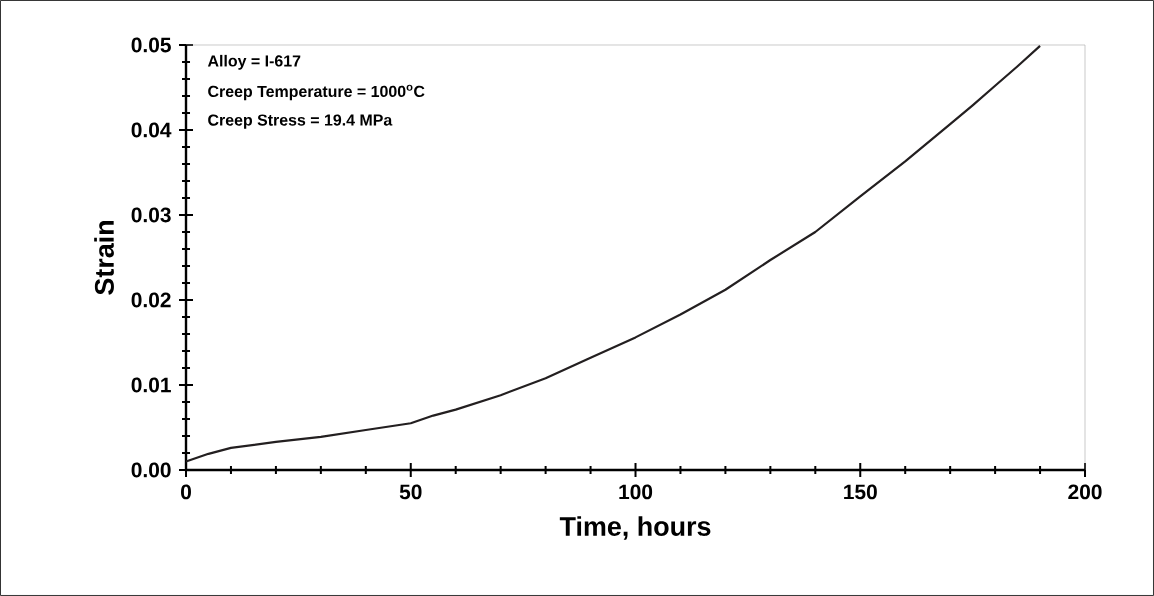 This screenshot has width=1154, height=596. Describe the element at coordinates (104, 258) in the screenshot. I see `y-axis-title: Strain` at that location.